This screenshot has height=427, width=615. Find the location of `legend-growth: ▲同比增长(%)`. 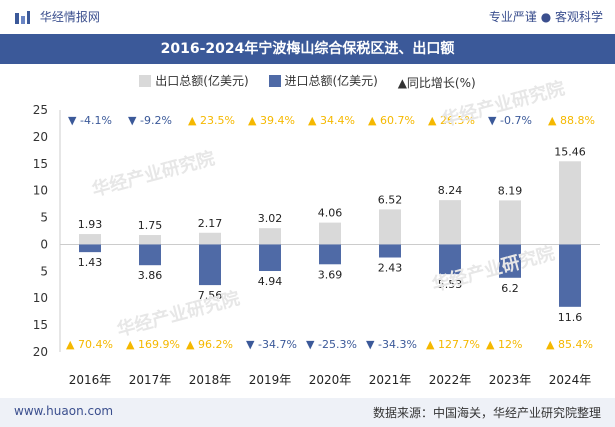

legend-growth: ▲同比增长(%) is located at coordinates (437, 82).